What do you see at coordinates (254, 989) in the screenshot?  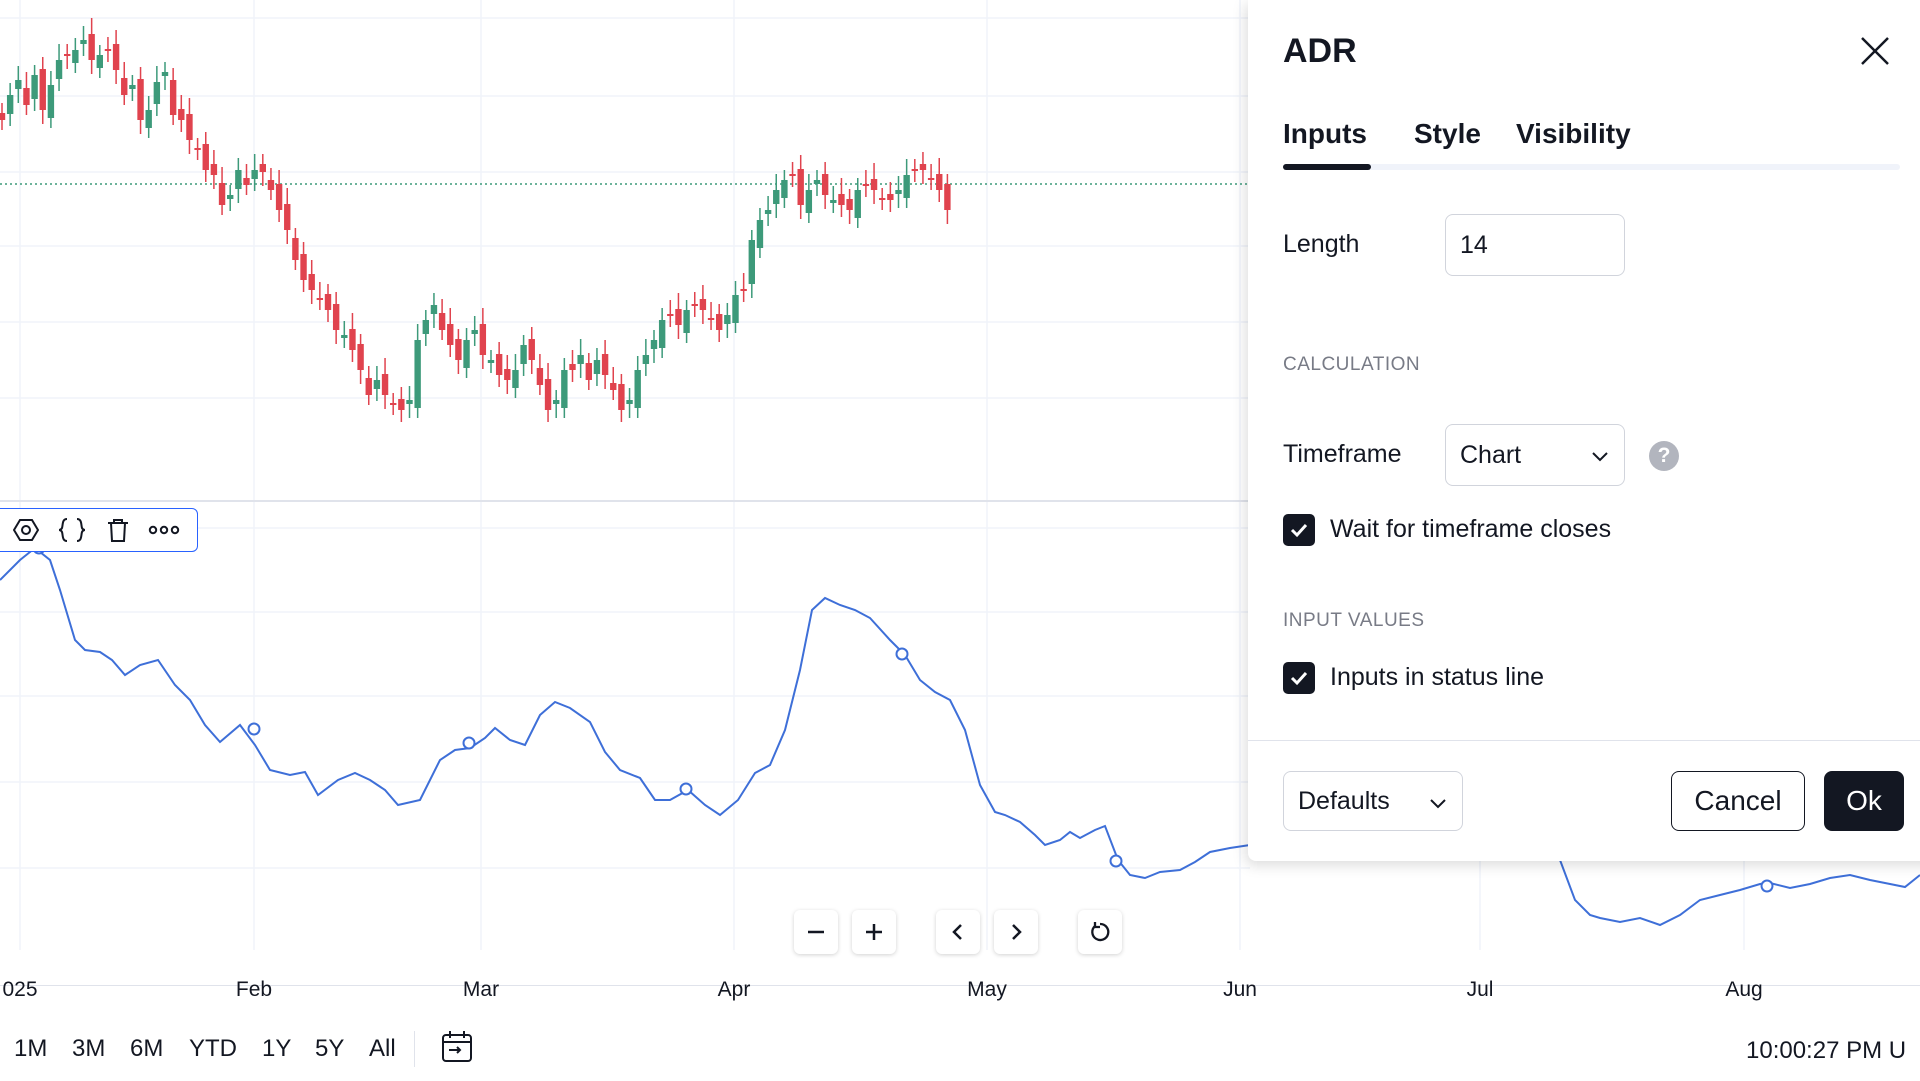 I see `time-label: Feb` at bounding box center [254, 989].